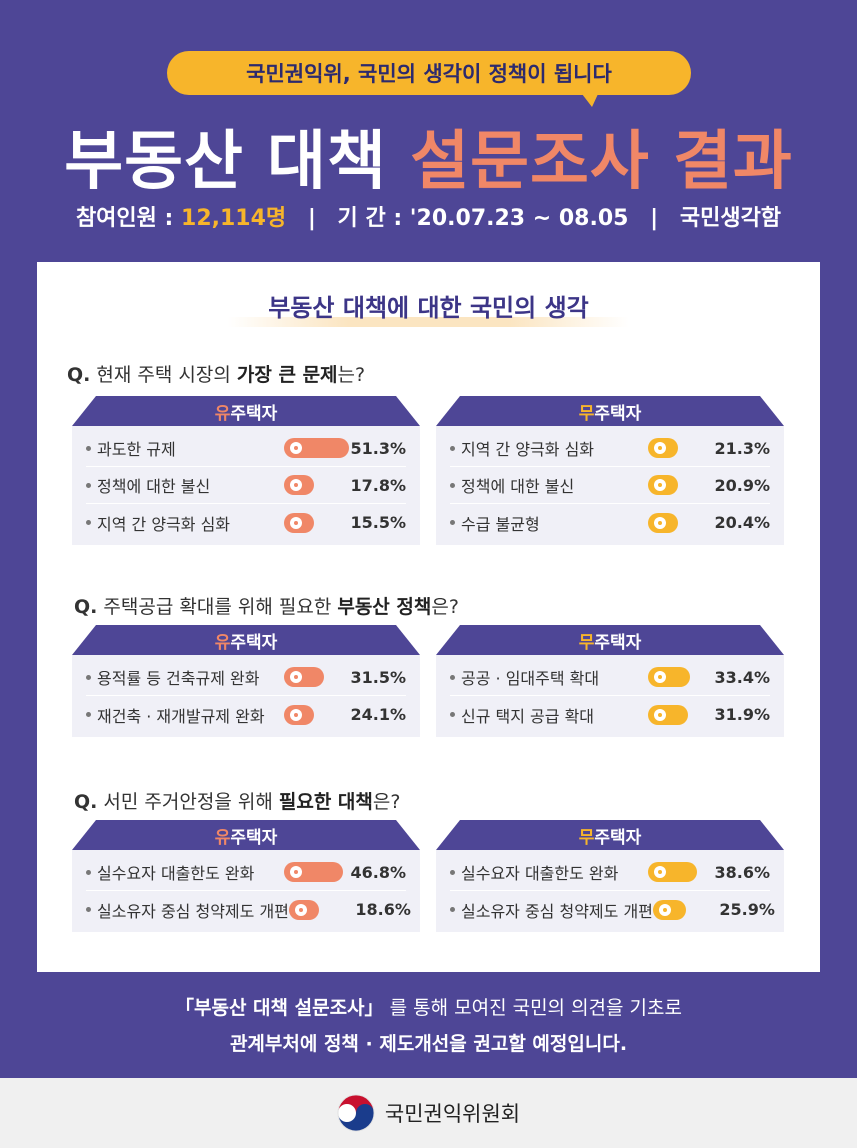  What do you see at coordinates (378, 485) in the screenshot?
I see `result-percent: 17.8%` at bounding box center [378, 485].